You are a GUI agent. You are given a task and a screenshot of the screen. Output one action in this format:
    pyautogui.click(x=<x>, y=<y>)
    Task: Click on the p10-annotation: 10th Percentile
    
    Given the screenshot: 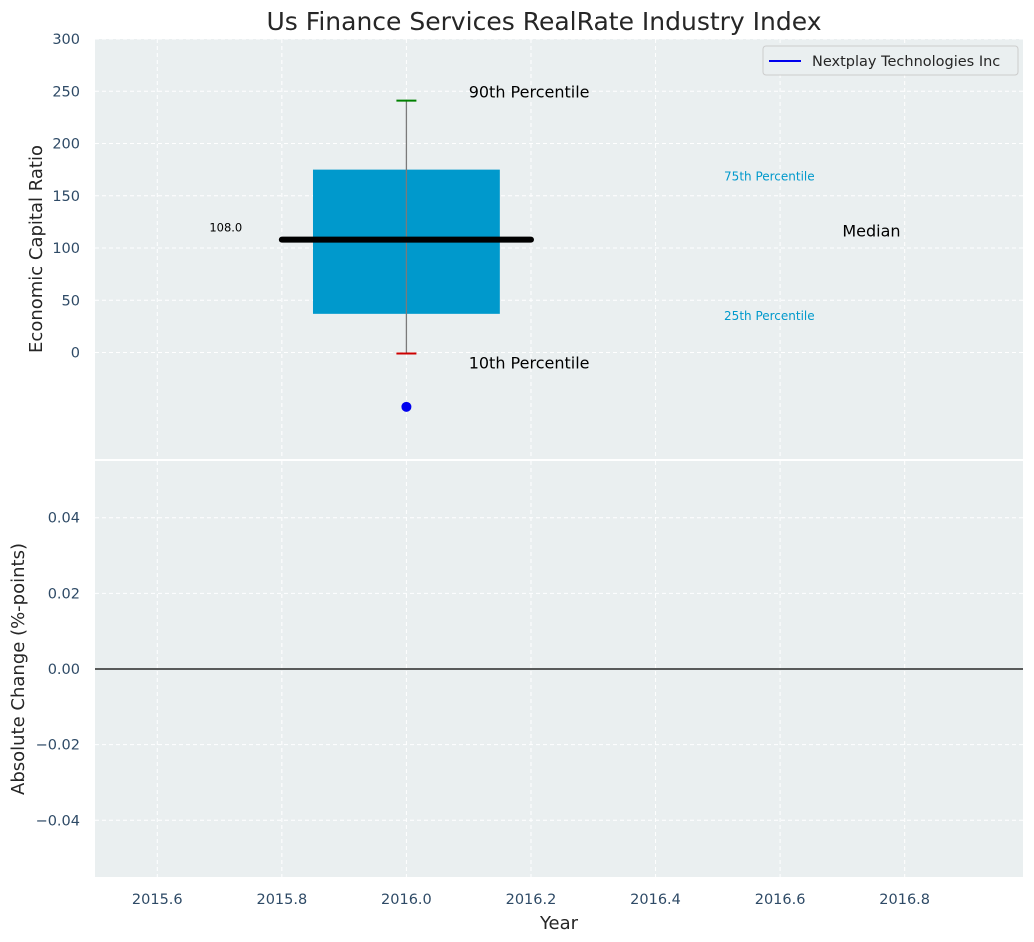 What is the action you would take?
    pyautogui.click(x=529, y=363)
    